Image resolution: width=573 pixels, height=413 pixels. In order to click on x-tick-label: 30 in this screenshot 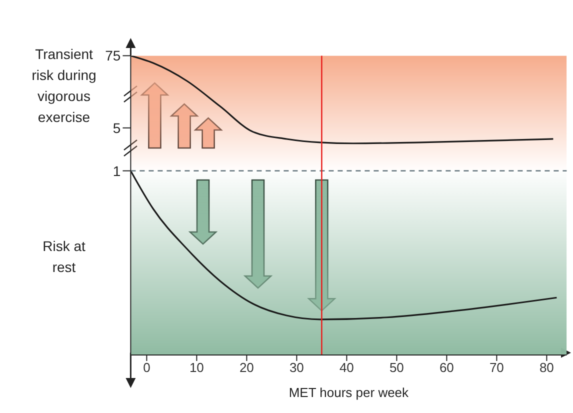, I will do `click(296, 368)`.